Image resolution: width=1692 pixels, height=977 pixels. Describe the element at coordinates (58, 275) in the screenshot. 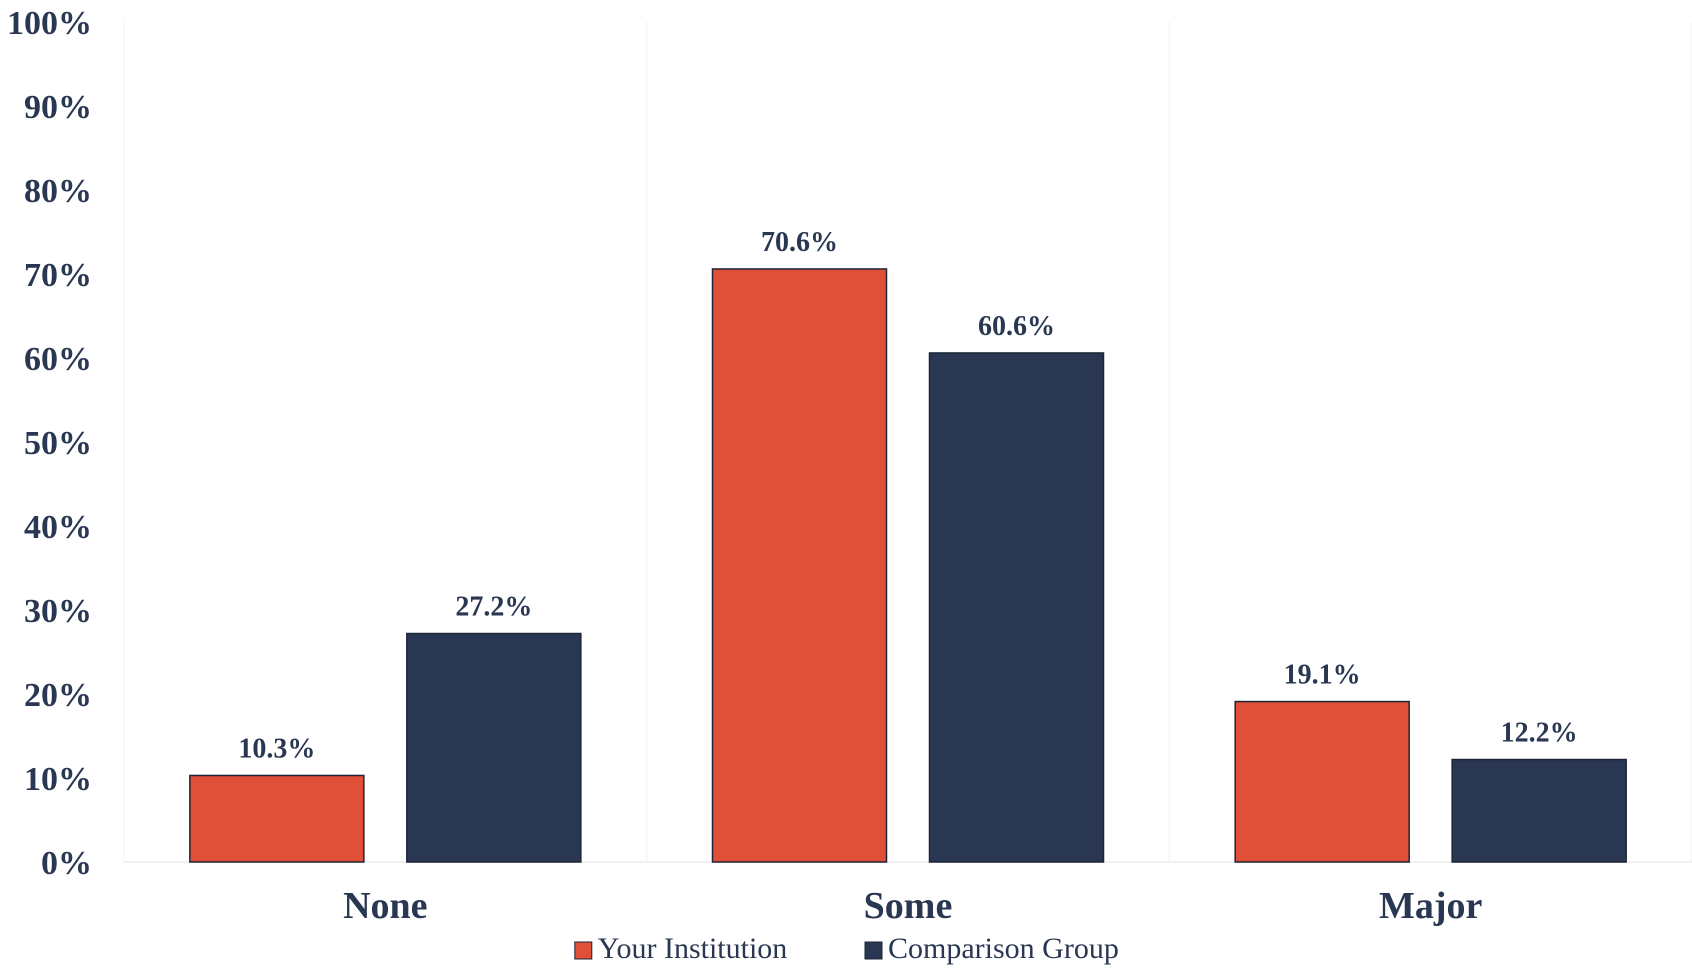

I see `y-tick-label: 70%` at that location.